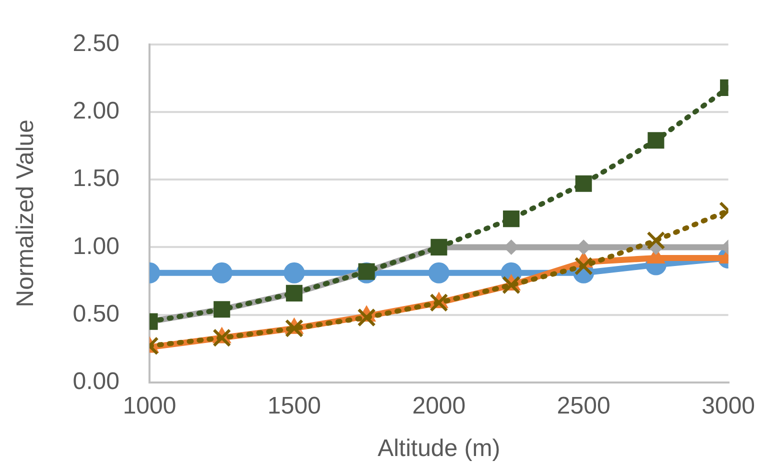 The height and width of the screenshot is (472, 765). What do you see at coordinates (439, 448) in the screenshot?
I see `x-axis-title: Altitude (m)` at bounding box center [439, 448].